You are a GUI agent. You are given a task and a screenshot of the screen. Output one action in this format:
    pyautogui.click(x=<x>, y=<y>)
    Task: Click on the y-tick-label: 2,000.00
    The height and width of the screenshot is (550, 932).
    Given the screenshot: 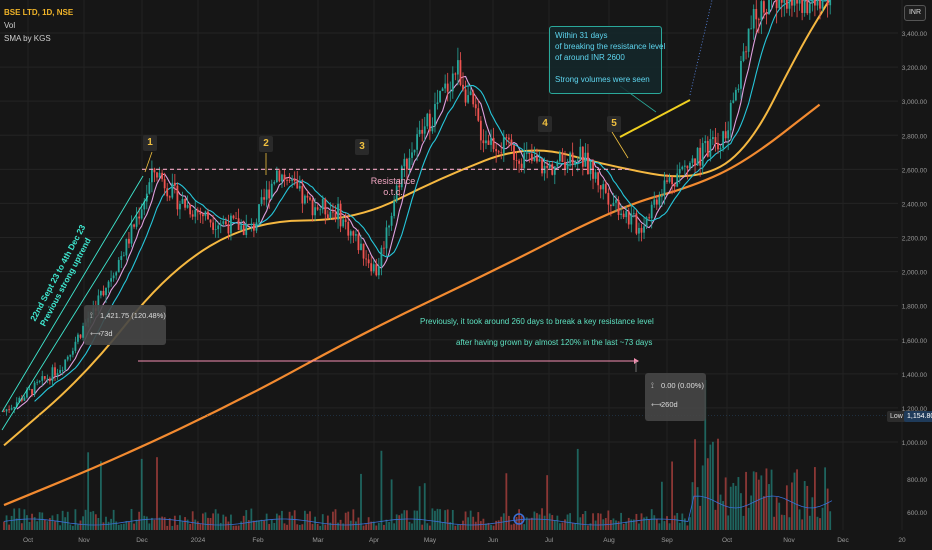 What is the action you would take?
    pyautogui.click(x=915, y=273)
    